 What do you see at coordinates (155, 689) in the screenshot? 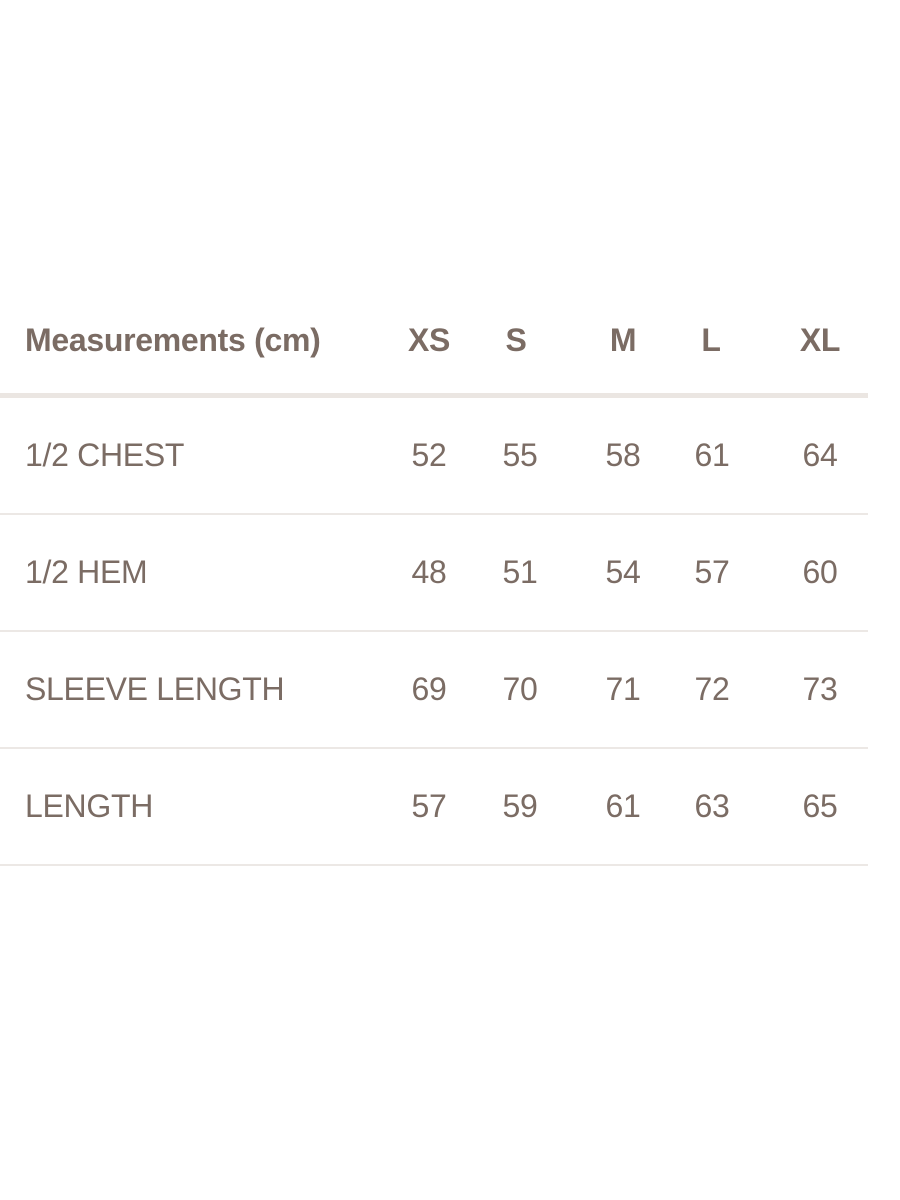
I see `row-label: SLEEVE LENGTH` at bounding box center [155, 689].